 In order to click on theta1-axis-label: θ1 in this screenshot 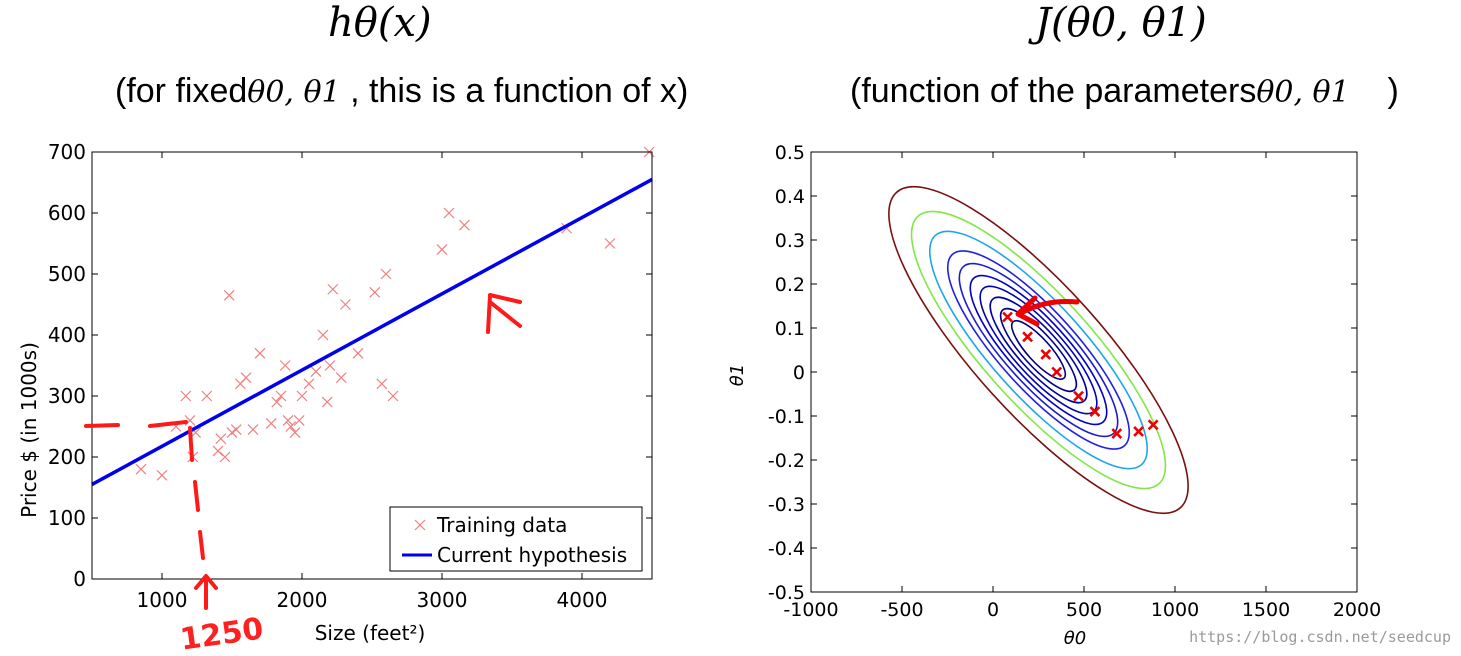, I will do `click(737, 375)`.